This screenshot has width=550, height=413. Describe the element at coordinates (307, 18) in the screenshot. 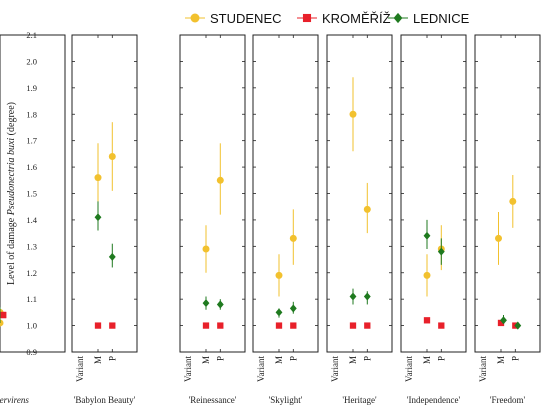

I see `legend-marker-krom` at that location.